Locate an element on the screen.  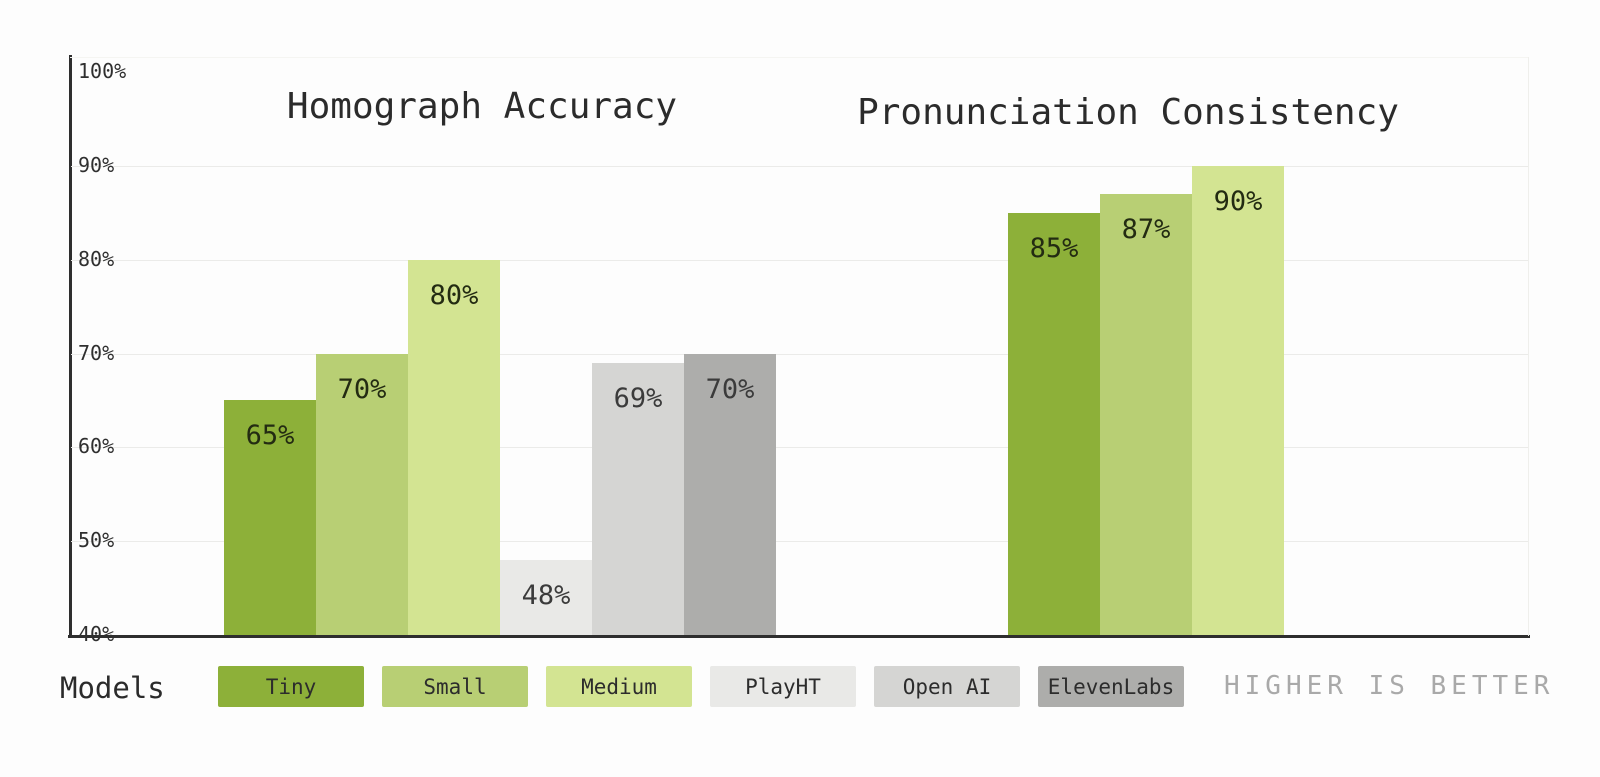
bar-group1-tiny: 65% is located at coordinates (270, 517).